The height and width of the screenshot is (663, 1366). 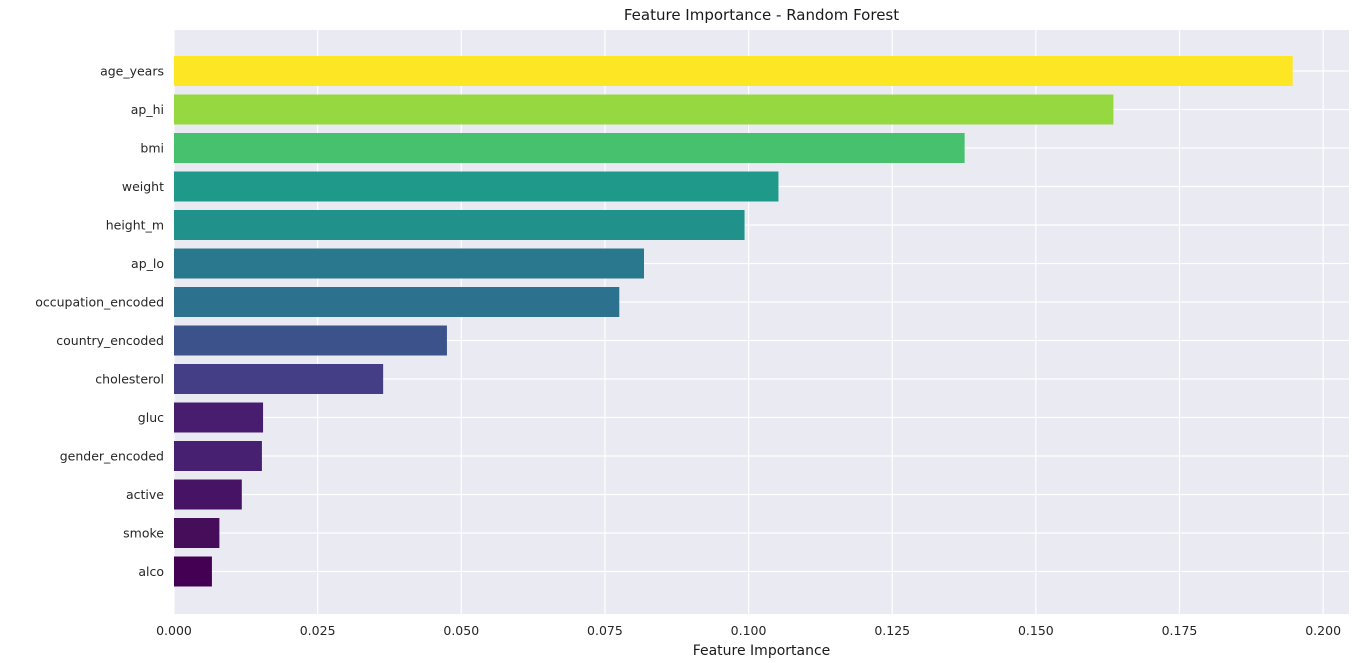 I want to click on y-tick-label: alco, so click(x=151, y=571).